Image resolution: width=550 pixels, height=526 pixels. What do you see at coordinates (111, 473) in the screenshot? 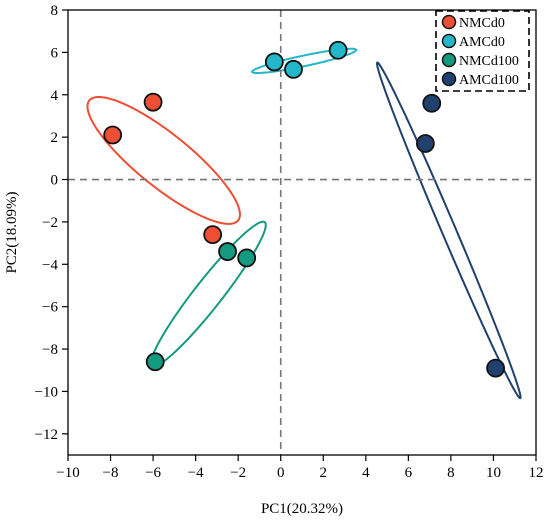
I see `x-tick-label: −8` at bounding box center [111, 473].